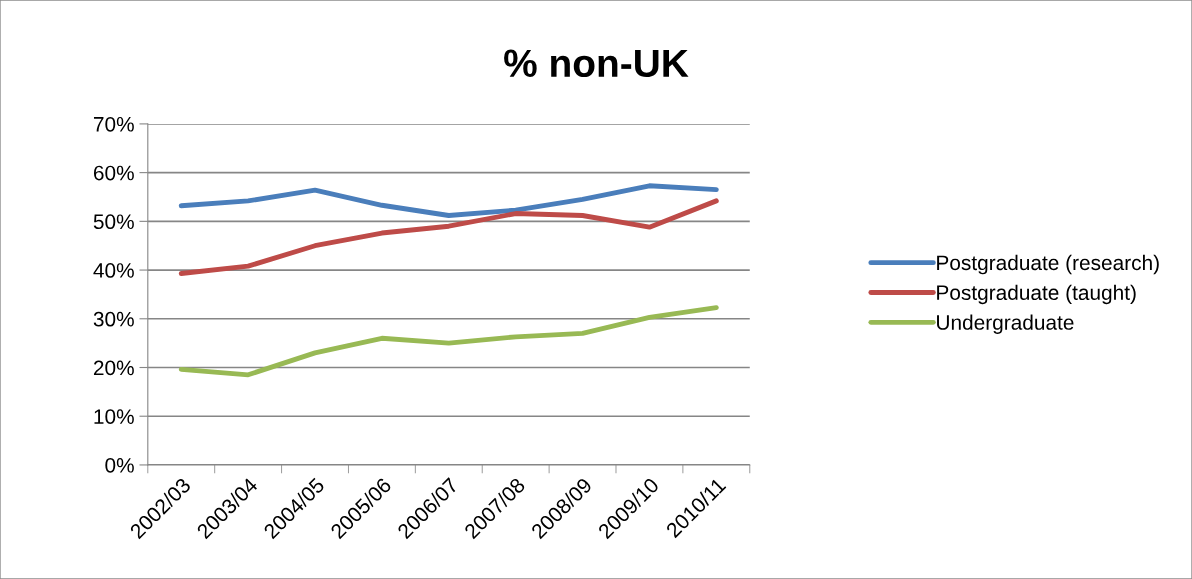  What do you see at coordinates (113, 124) in the screenshot?
I see `y-tick-label: 70%` at bounding box center [113, 124].